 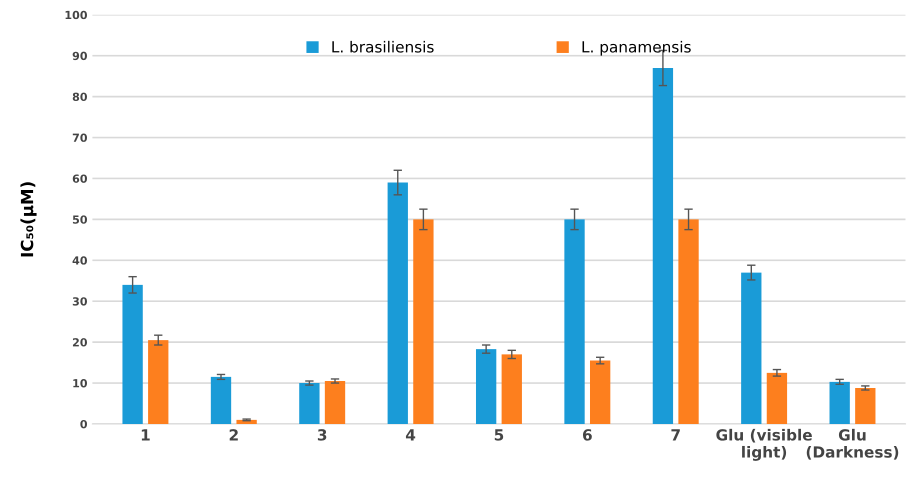 What do you see at coordinates (80, 301) in the screenshot?
I see `y-tick-label: 30` at bounding box center [80, 301].